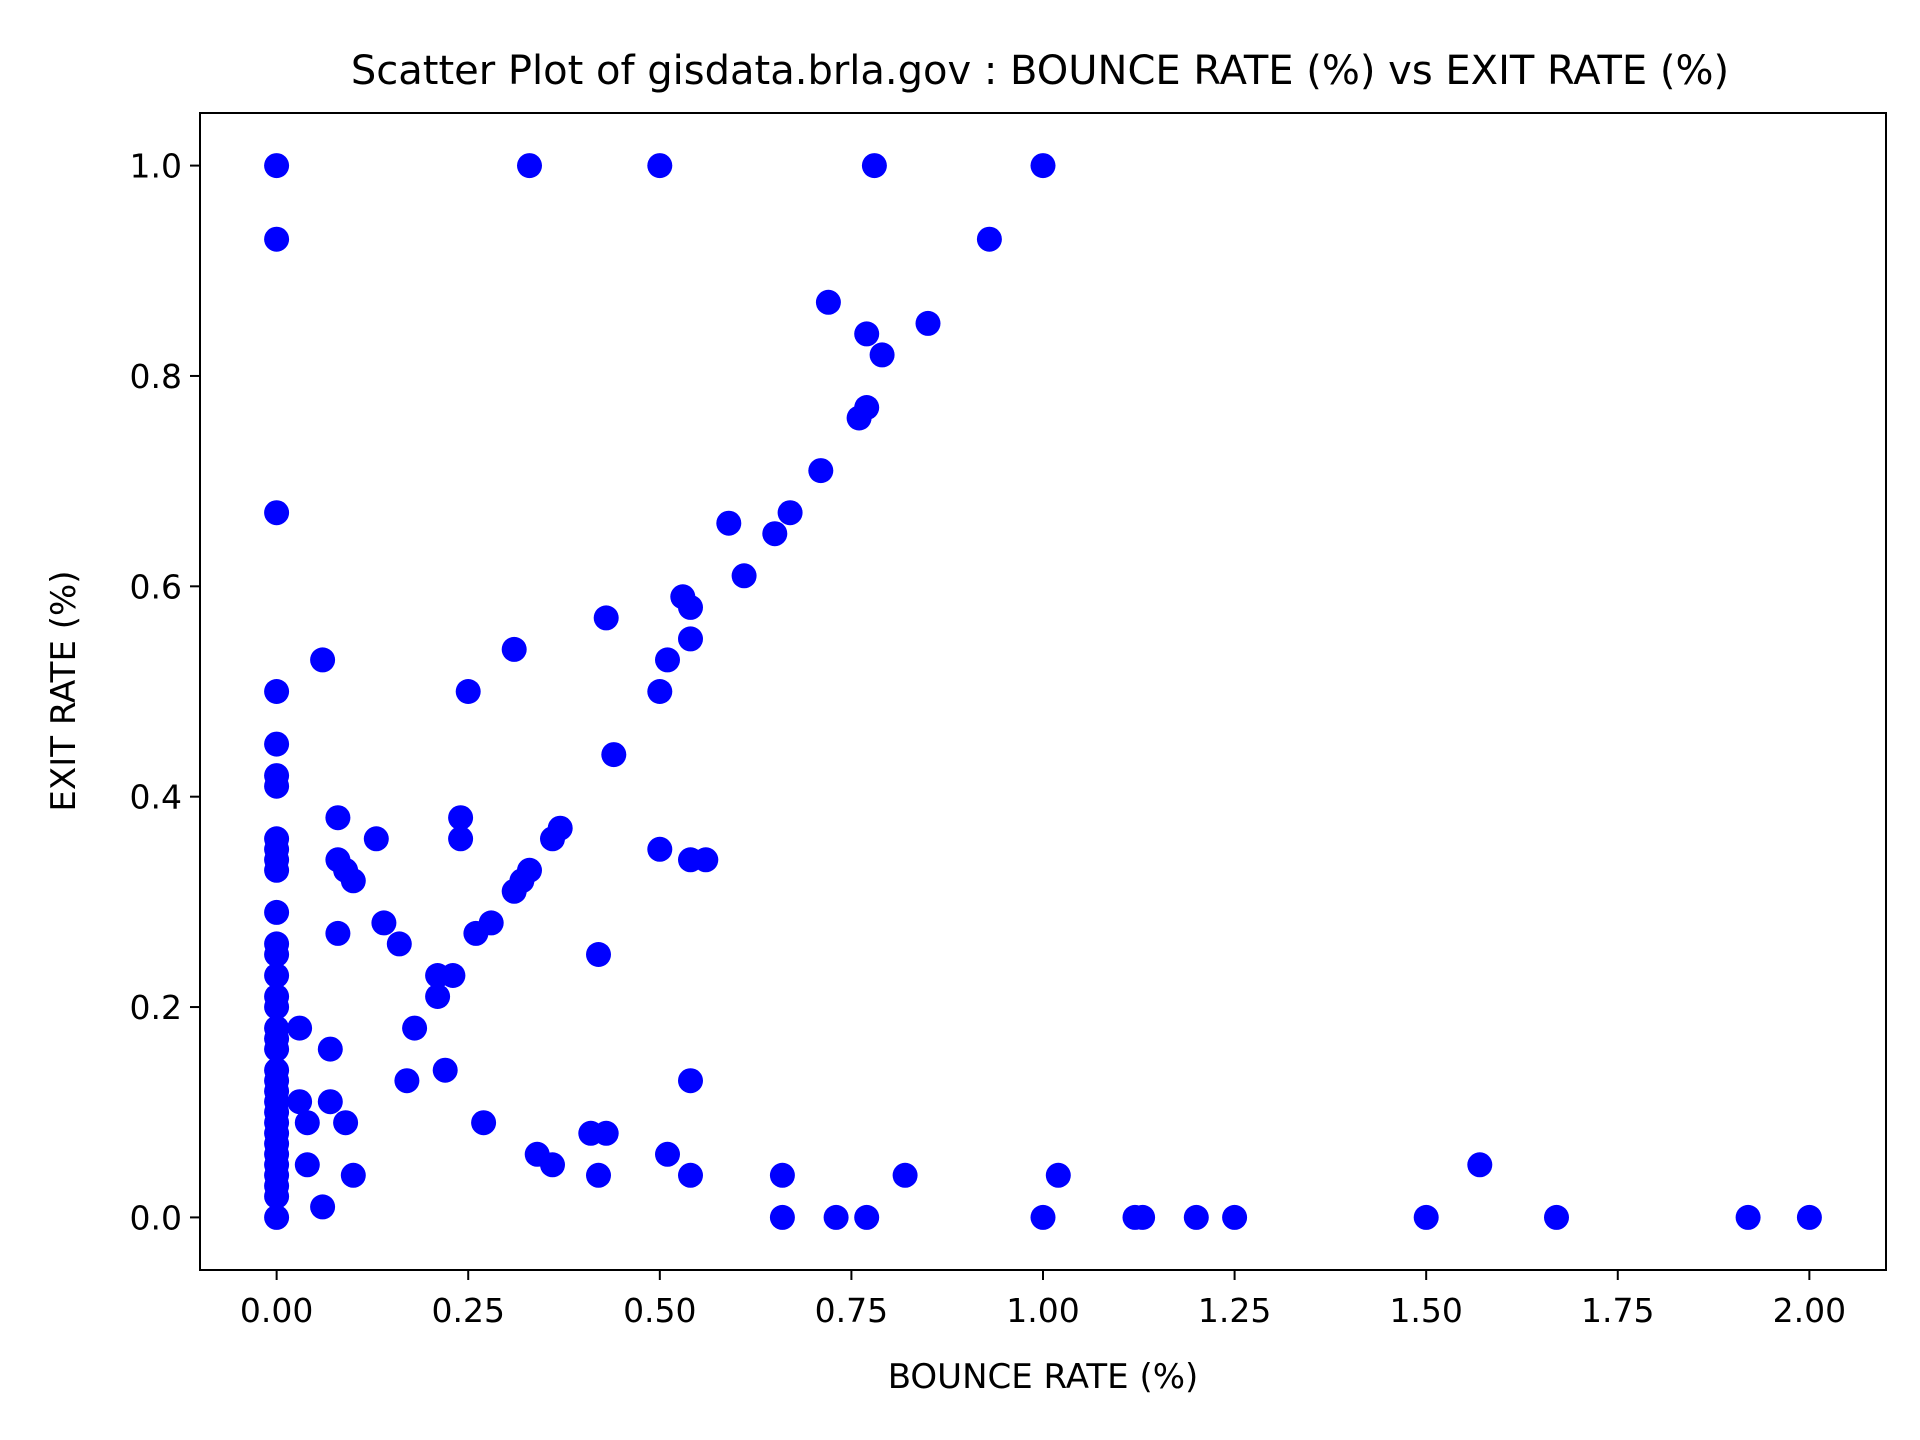 Image resolution: width=1920 pixels, height=1440 pixels. Describe the element at coordinates (1042, 1310) in the screenshot. I see `x-tick-label: 1.00` at that location.